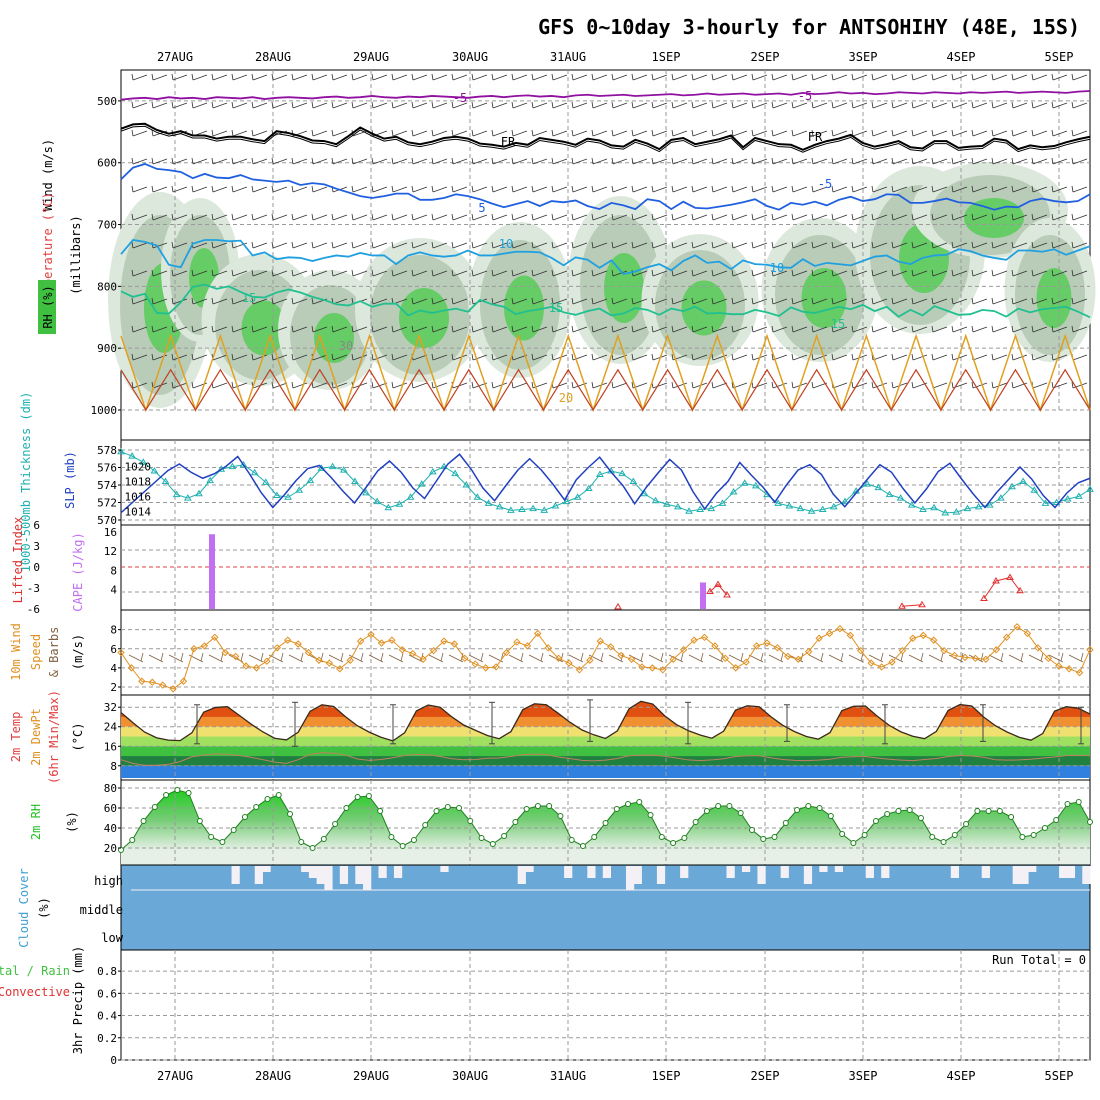 This screenshot has width=1100, height=1100. Describe the element at coordinates (101, 910) in the screenshot. I see `cloud-middle-label: middle` at that location.